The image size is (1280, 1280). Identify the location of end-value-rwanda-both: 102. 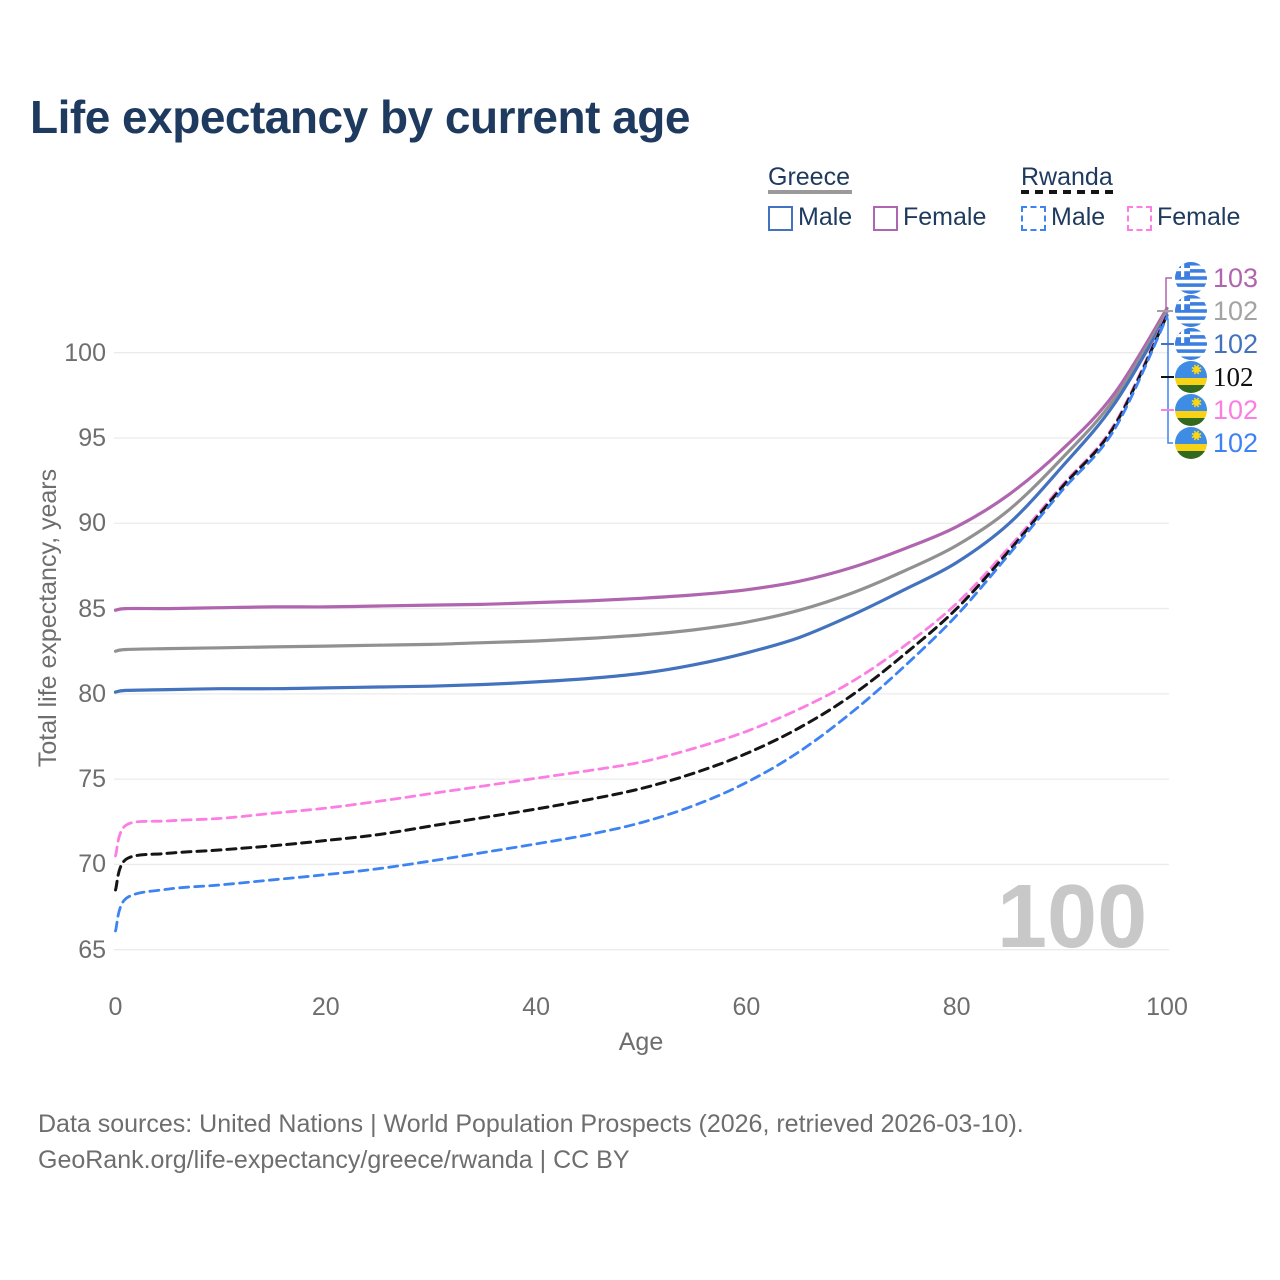
(1233, 377).